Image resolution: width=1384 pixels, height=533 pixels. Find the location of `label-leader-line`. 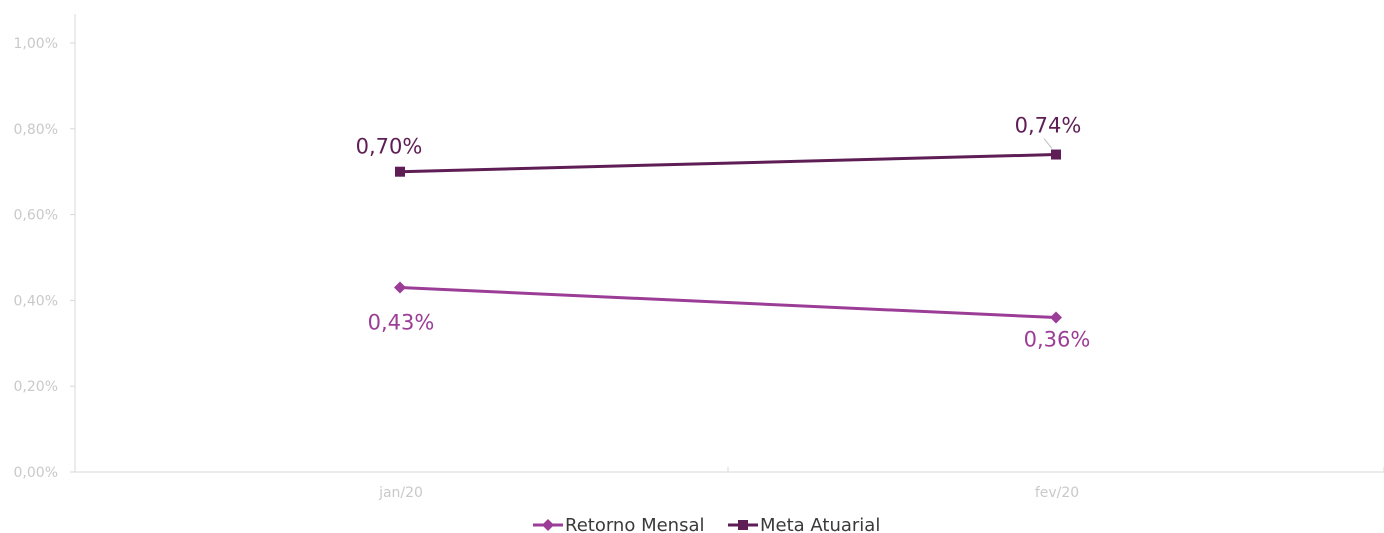

label-leader-line is located at coordinates (1048, 143).